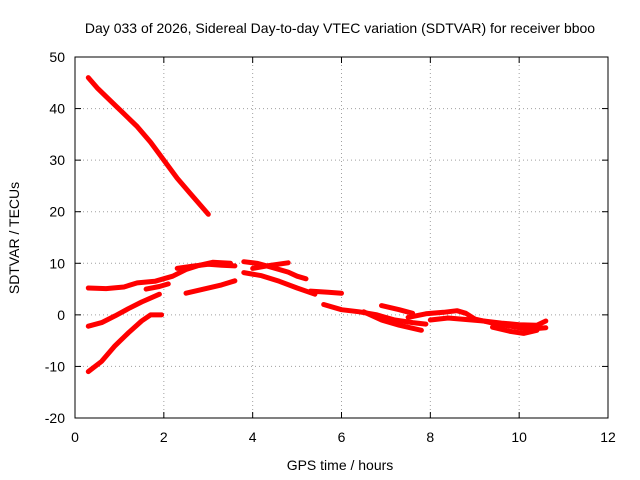 The image size is (640, 480). I want to click on x-tick-label: 4, so click(253, 437).